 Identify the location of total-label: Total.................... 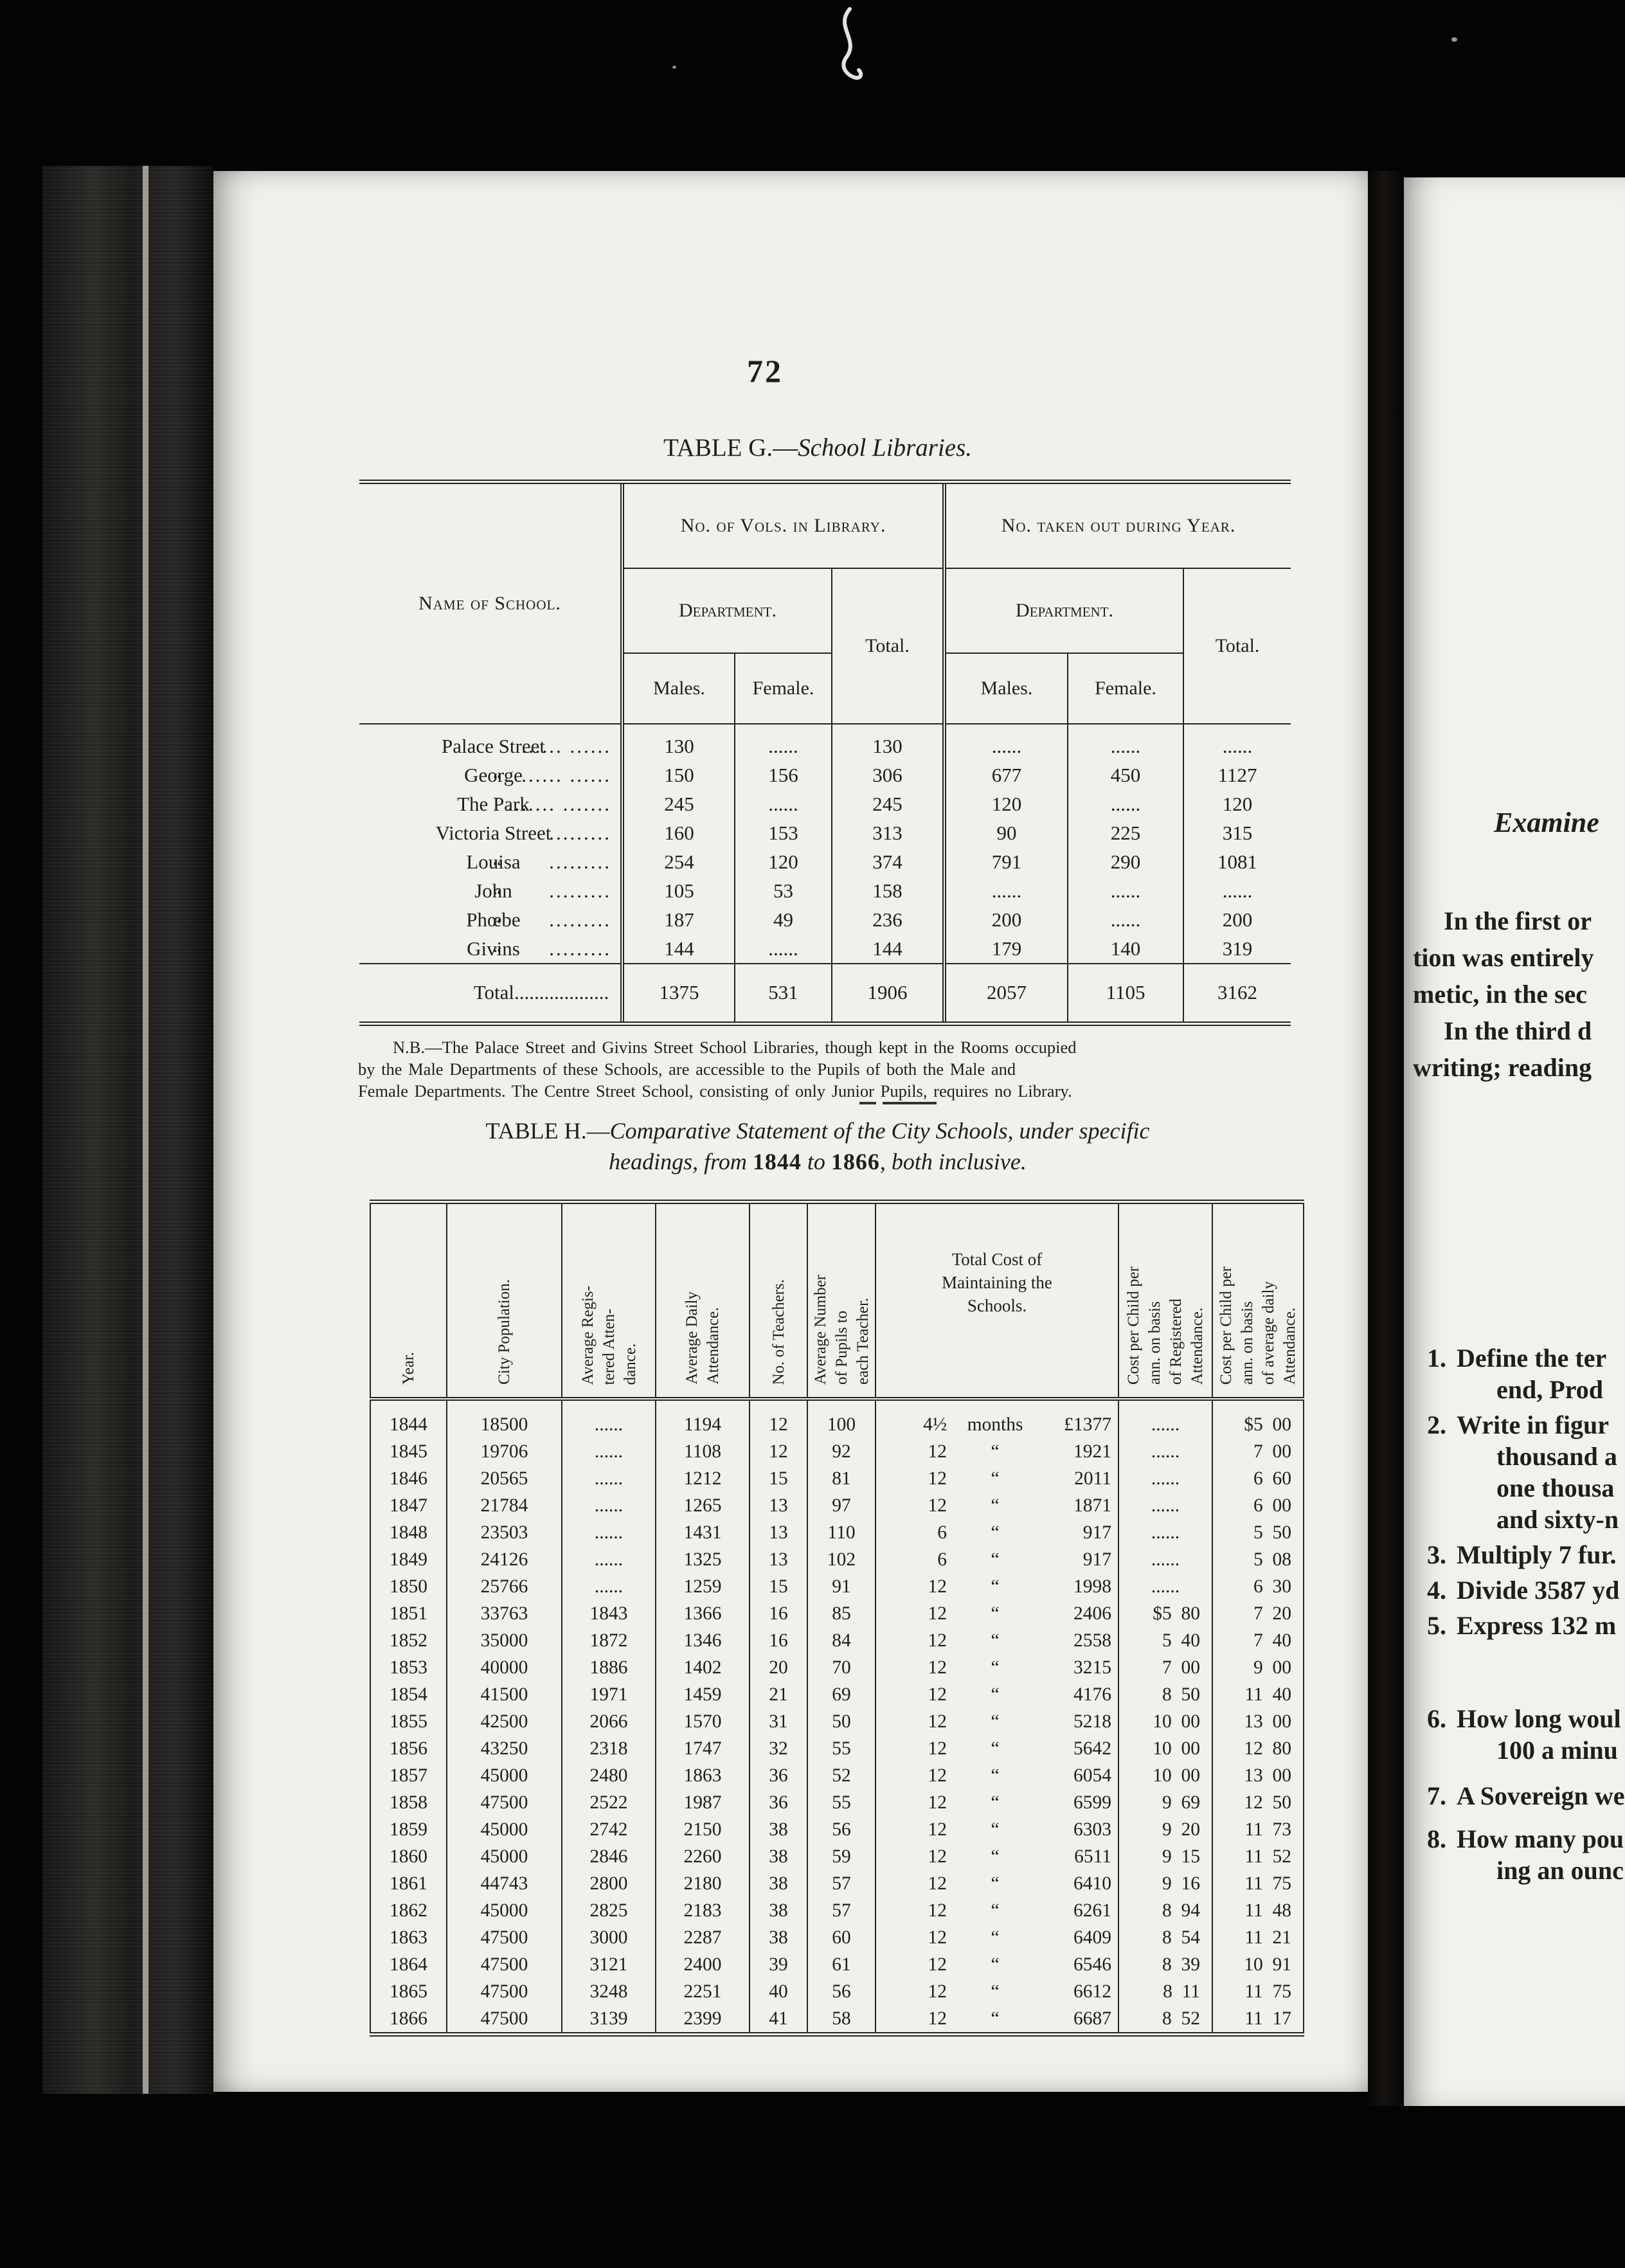
(491, 994).